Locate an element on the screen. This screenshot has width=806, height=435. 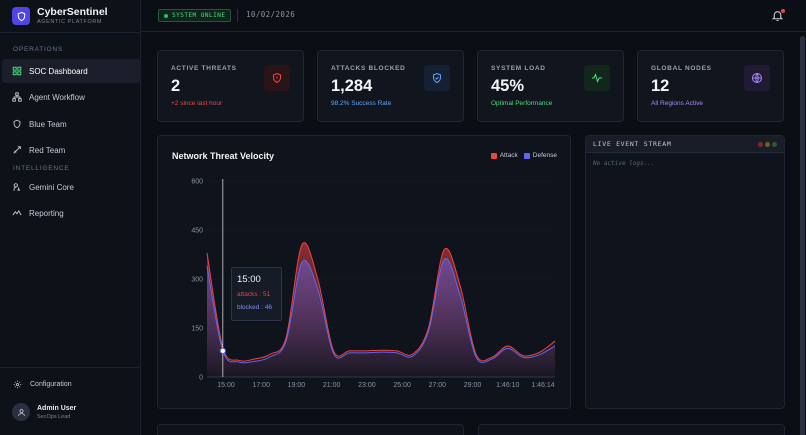
x-tick-label: 17:00 is located at coordinates (261, 385).